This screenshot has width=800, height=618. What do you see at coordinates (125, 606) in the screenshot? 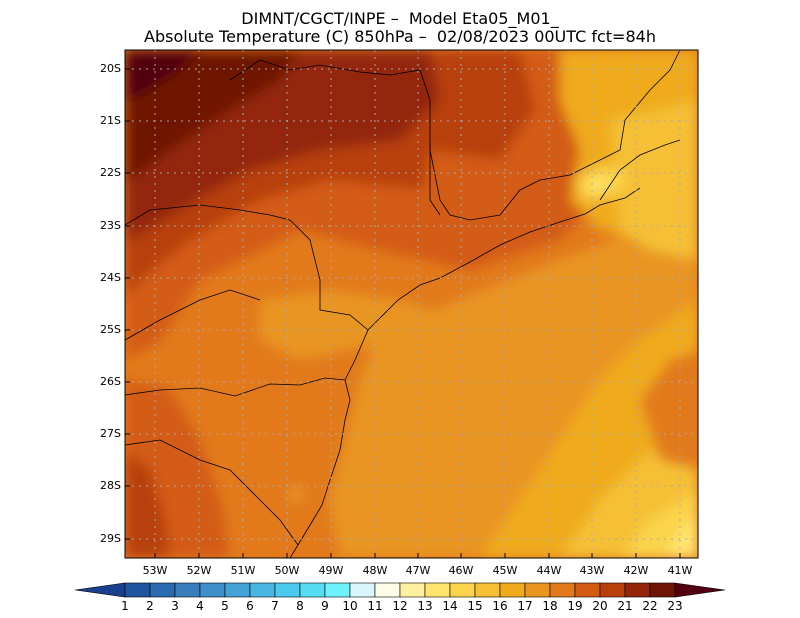
I see `colorbar-label: 1` at bounding box center [125, 606].